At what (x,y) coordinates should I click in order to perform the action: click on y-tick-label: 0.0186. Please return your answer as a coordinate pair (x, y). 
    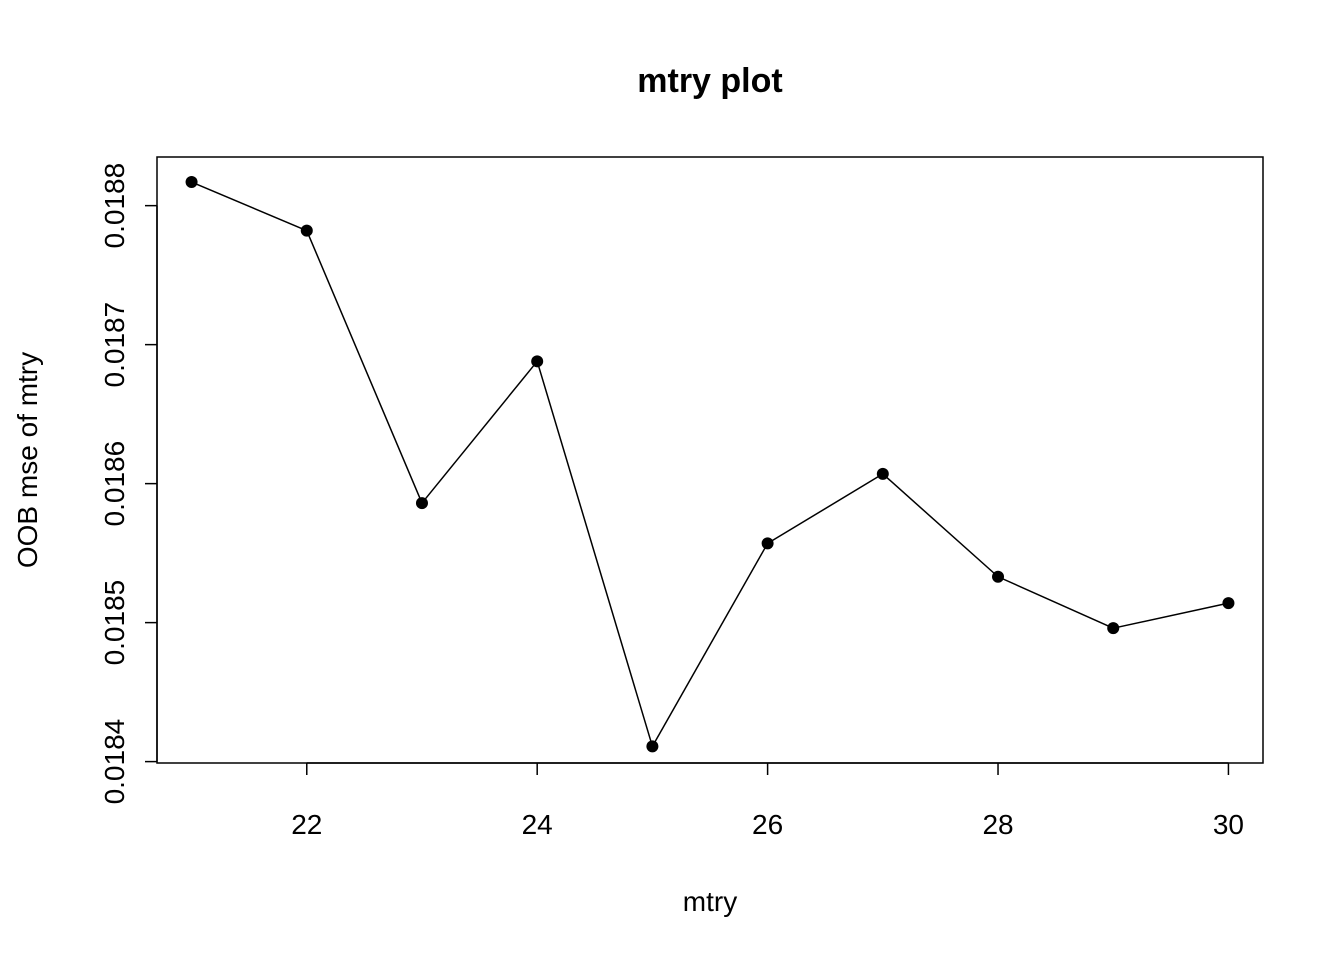
    Looking at the image, I should click on (114, 484).